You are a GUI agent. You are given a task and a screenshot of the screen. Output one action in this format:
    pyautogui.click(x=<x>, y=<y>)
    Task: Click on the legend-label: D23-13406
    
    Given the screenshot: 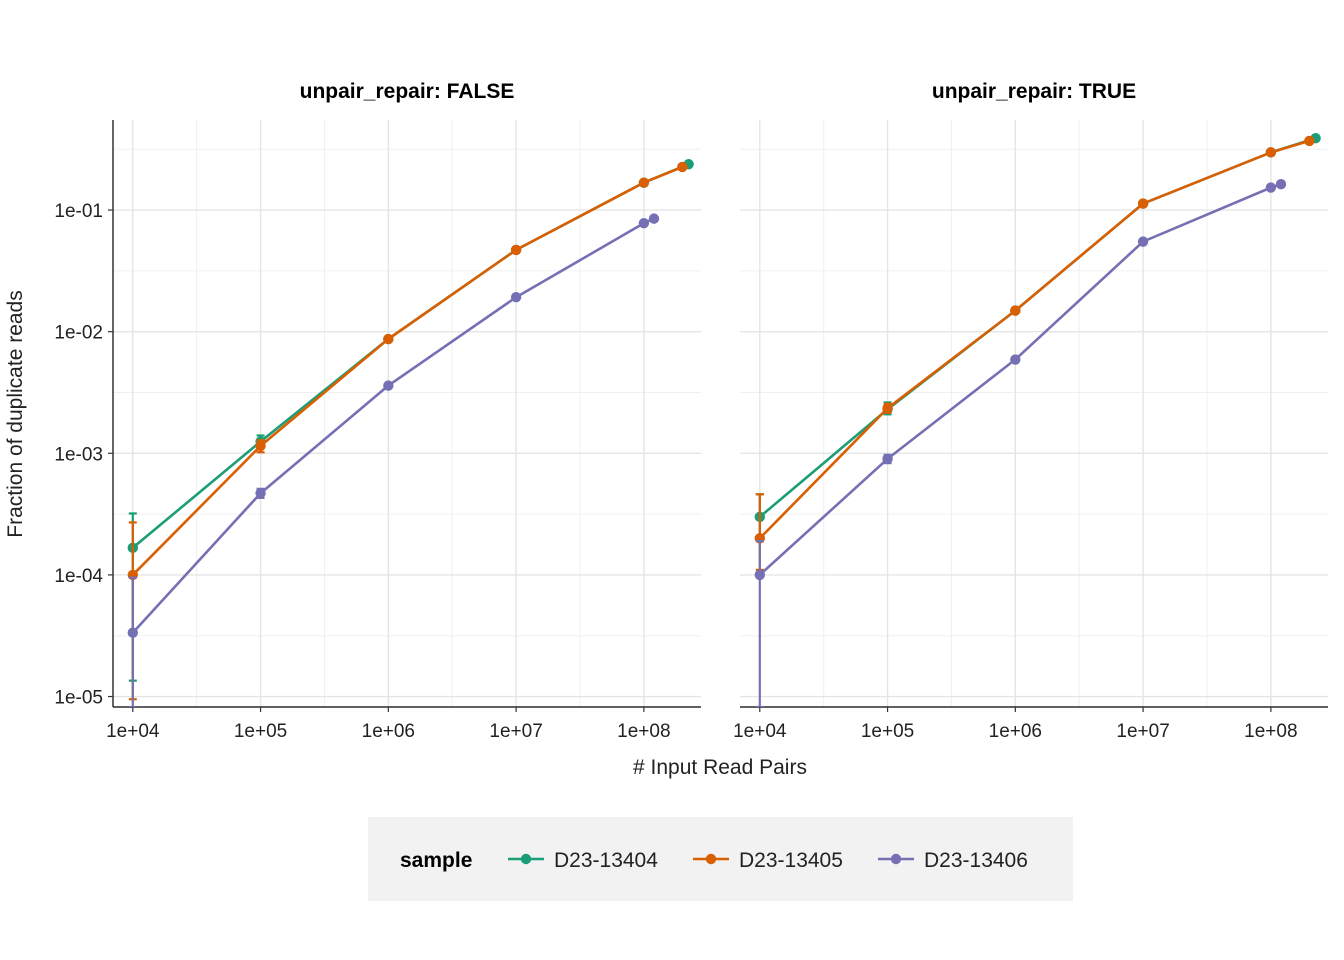 What is the action you would take?
    pyautogui.click(x=976, y=860)
    